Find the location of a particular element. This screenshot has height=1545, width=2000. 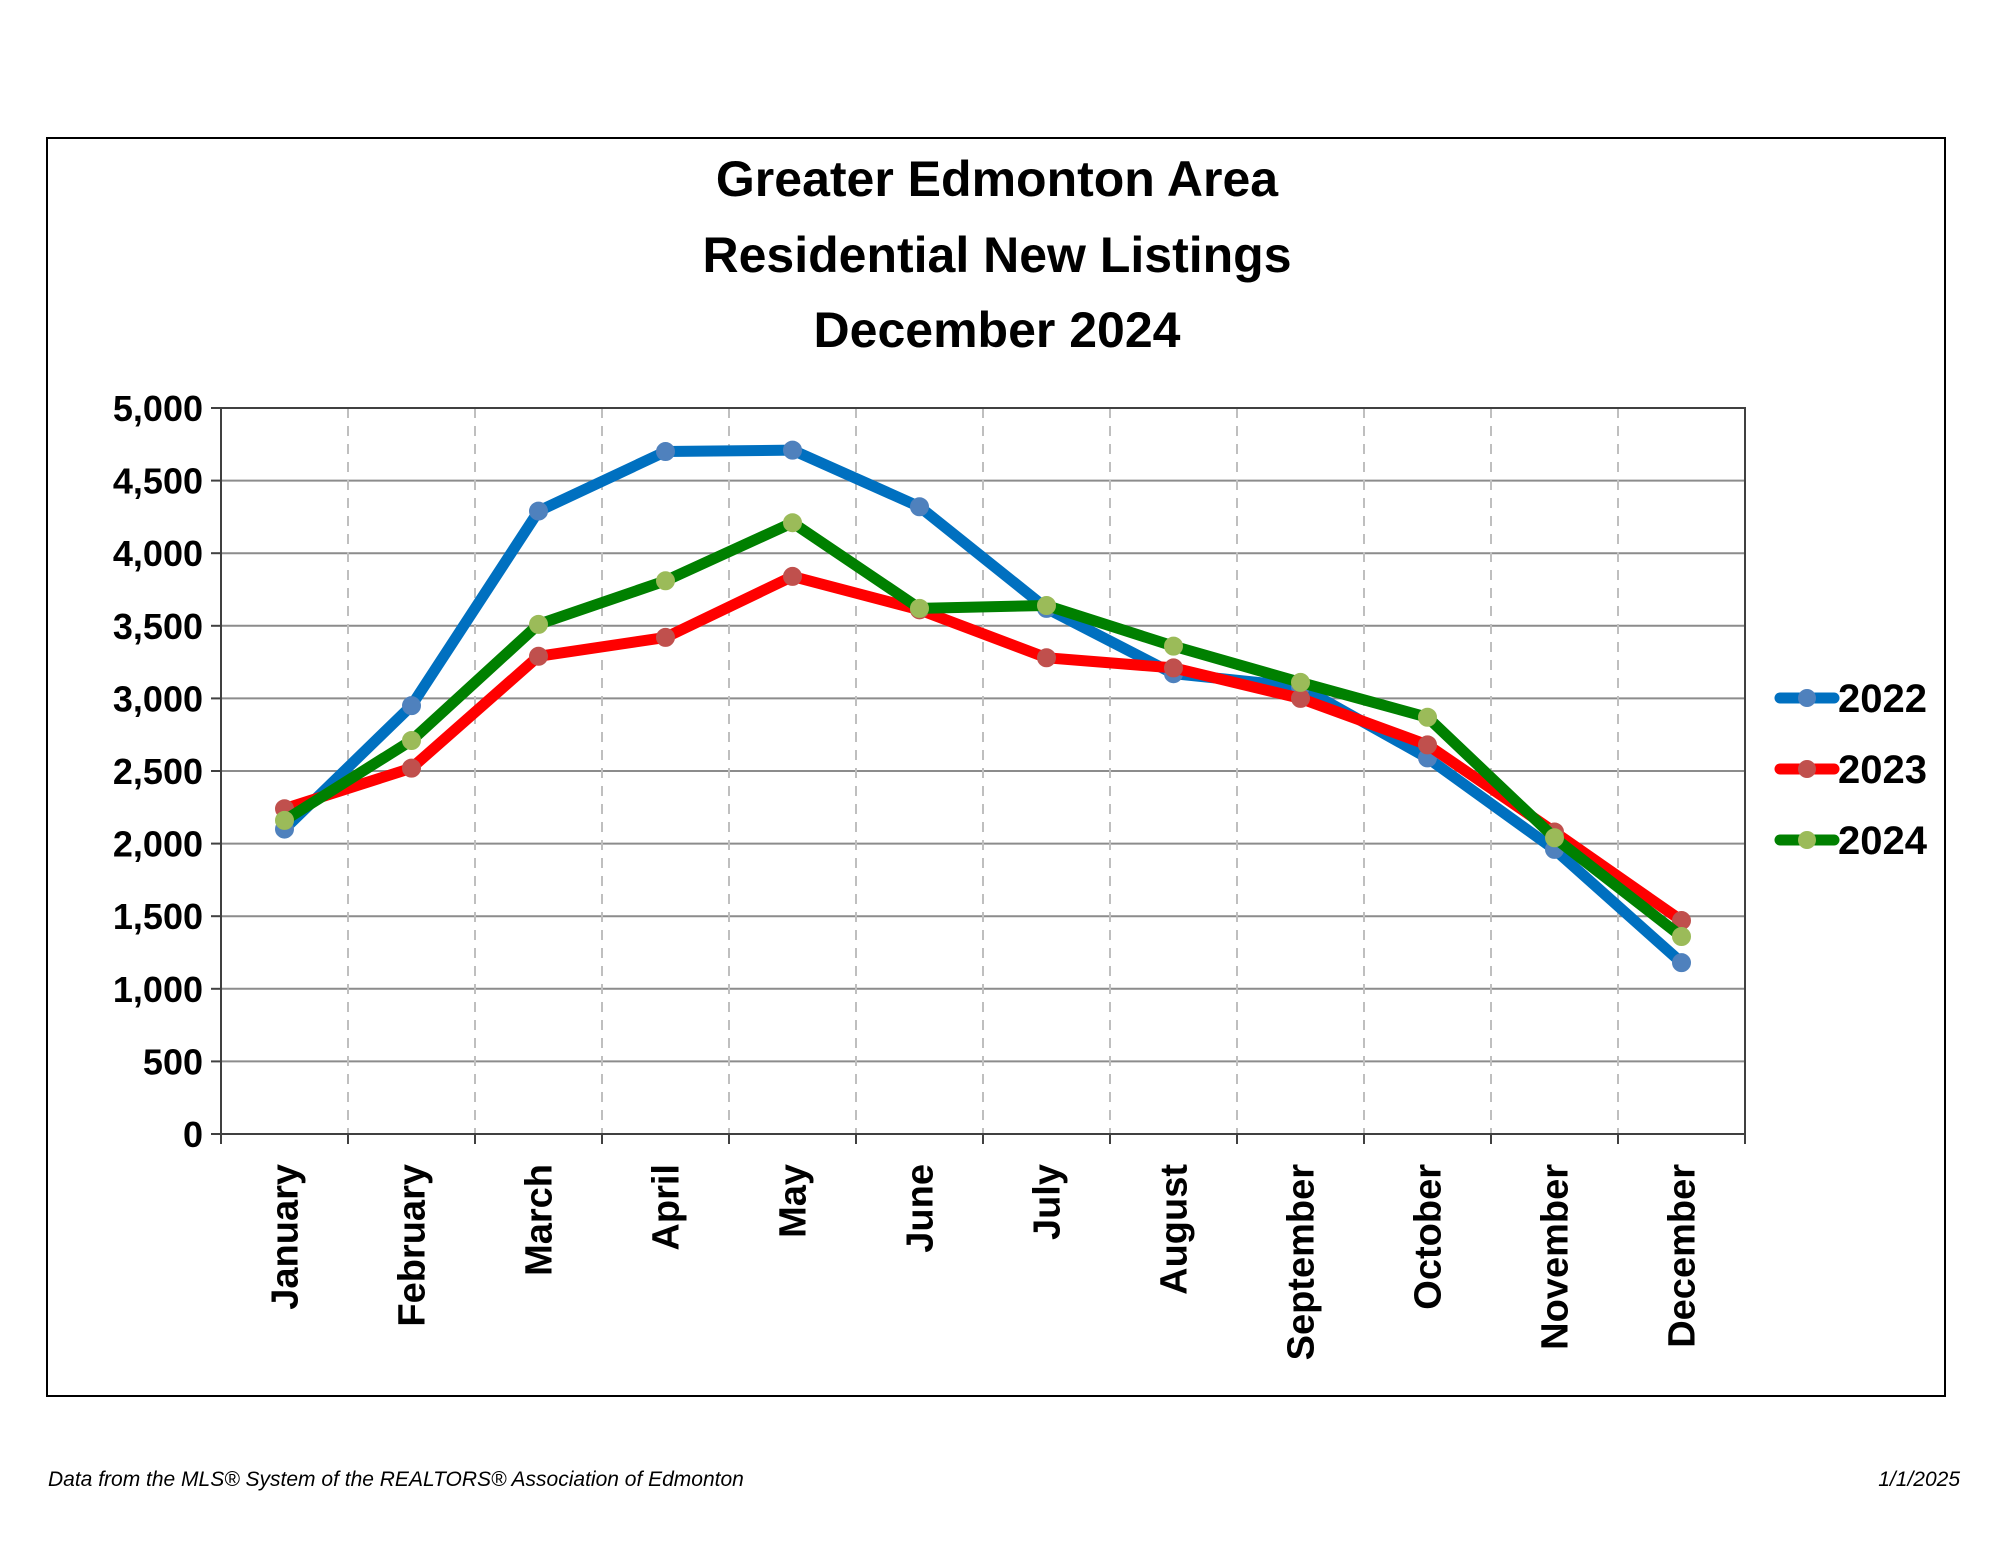

y-tick-label: 1,000 is located at coordinates (158, 989).